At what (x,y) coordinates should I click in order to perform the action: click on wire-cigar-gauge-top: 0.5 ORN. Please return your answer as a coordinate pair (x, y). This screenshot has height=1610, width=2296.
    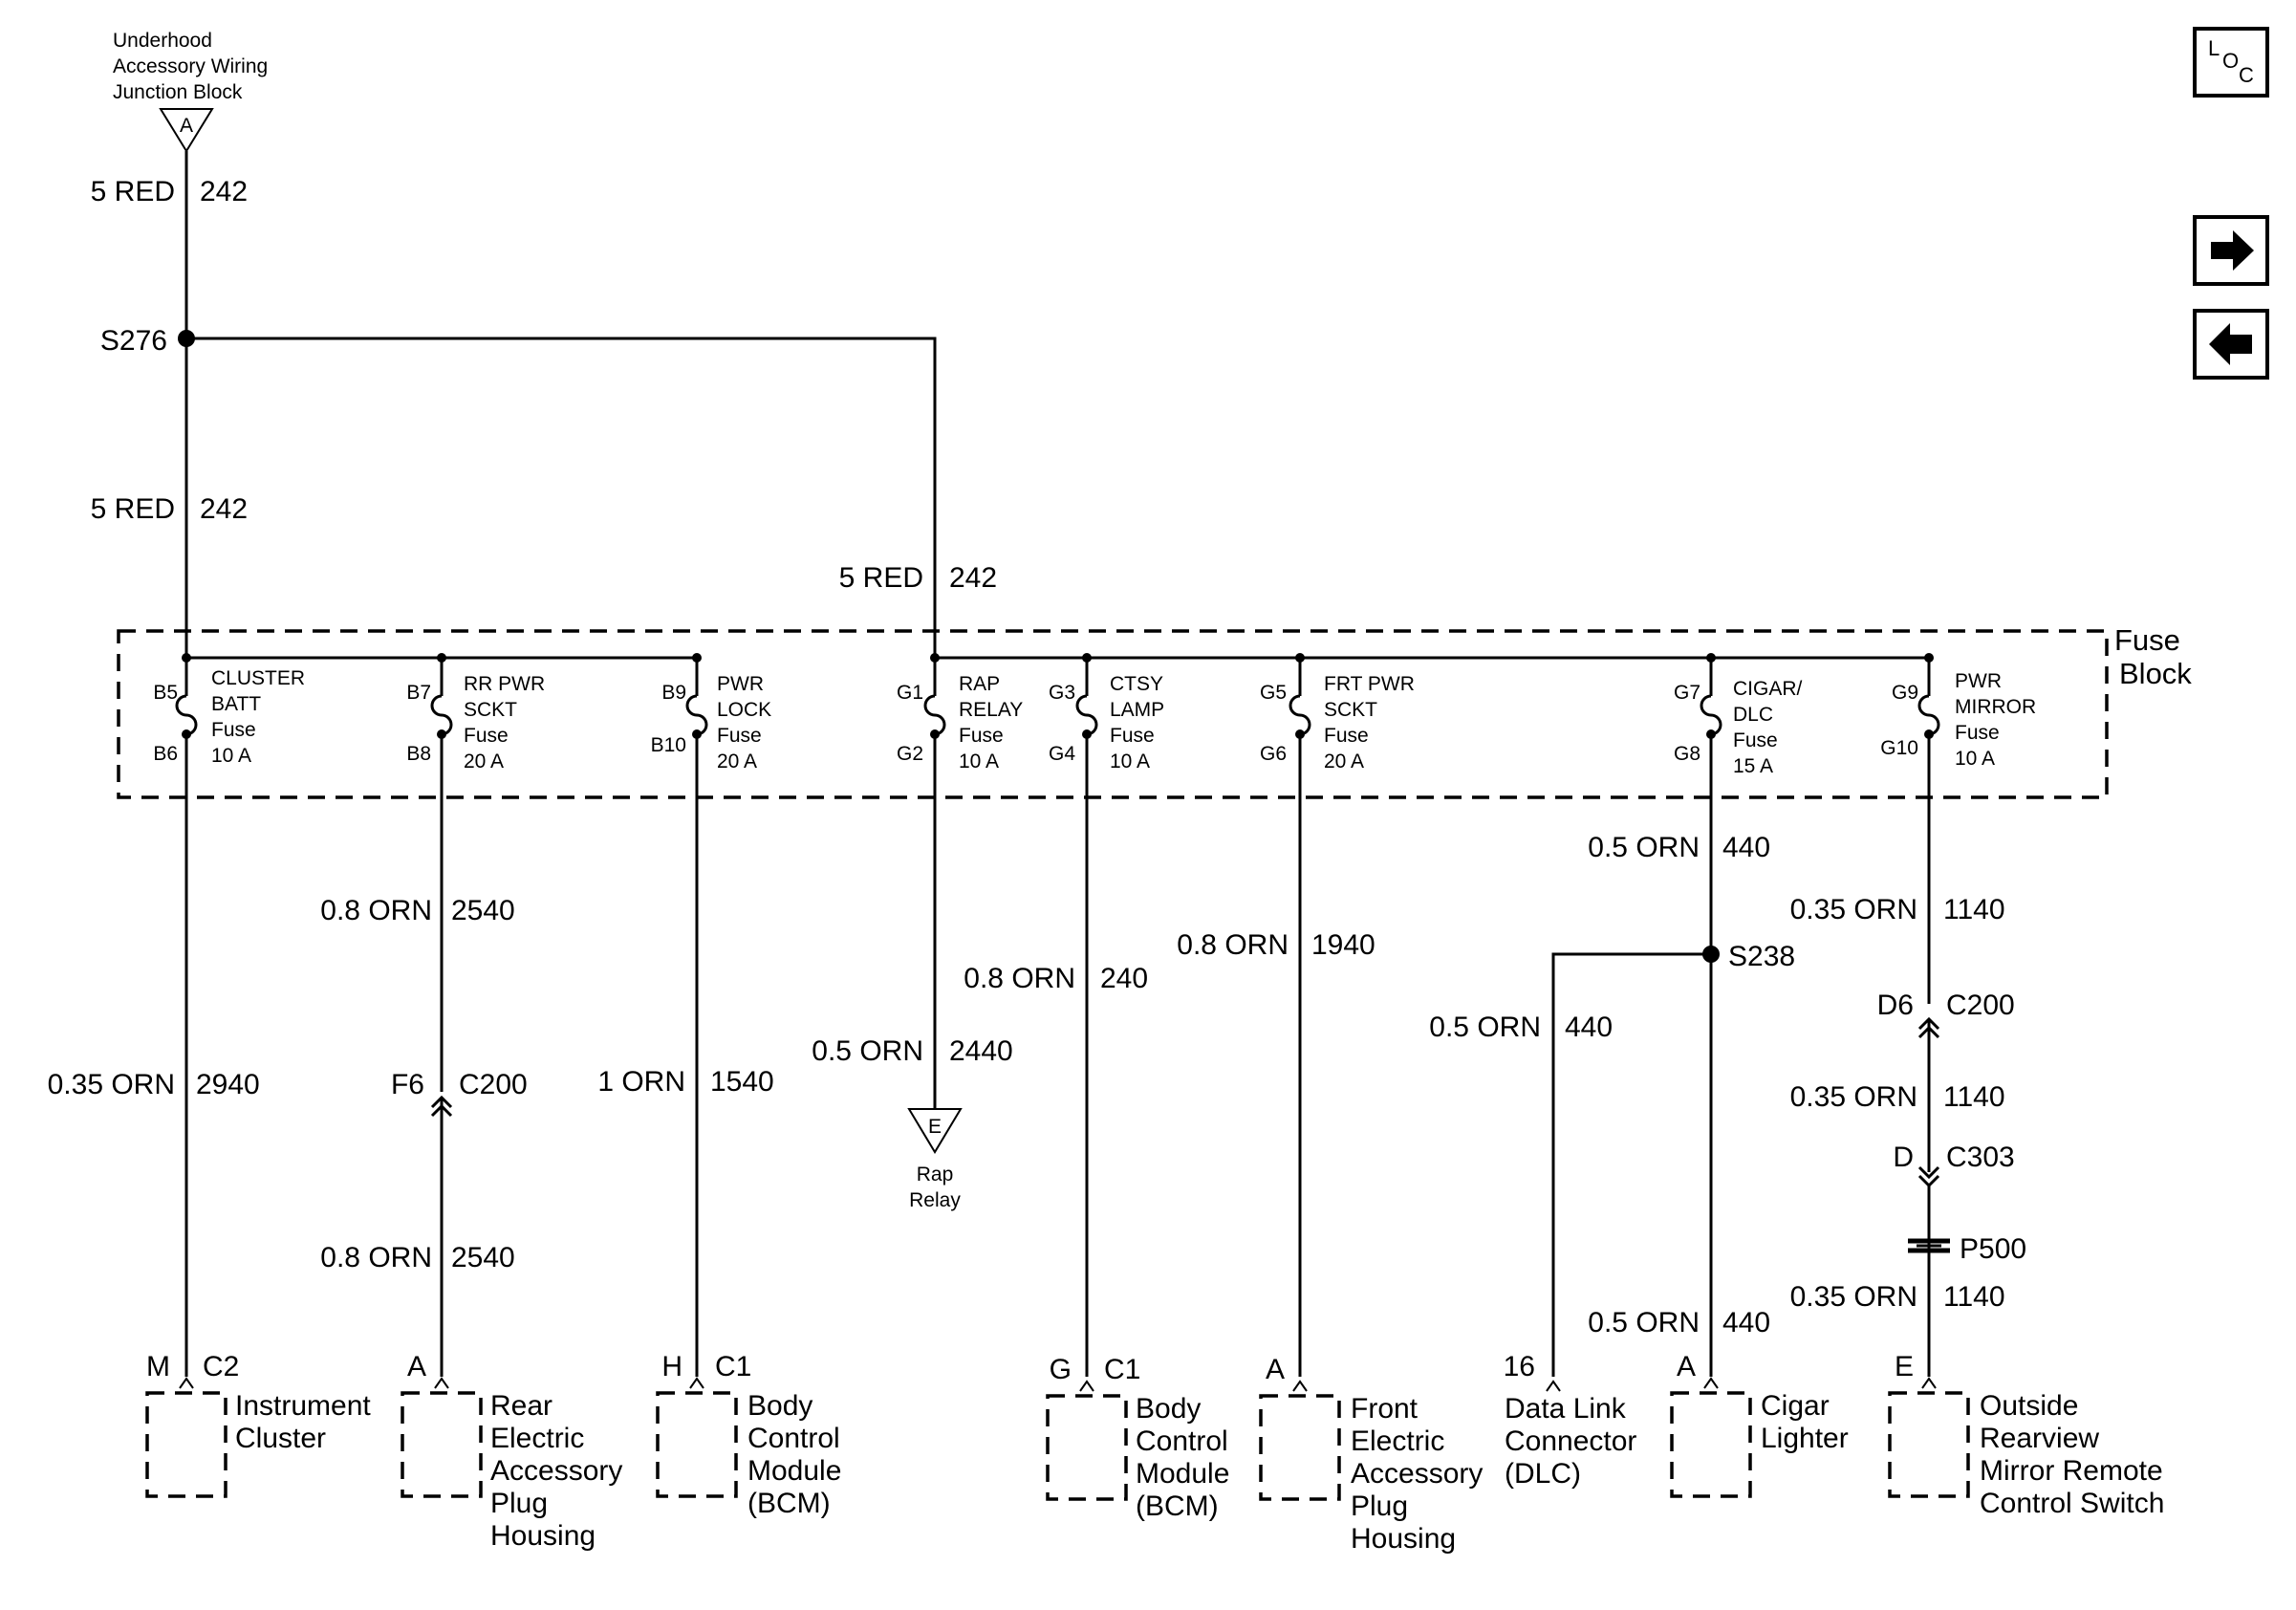
    Looking at the image, I should click on (1644, 847).